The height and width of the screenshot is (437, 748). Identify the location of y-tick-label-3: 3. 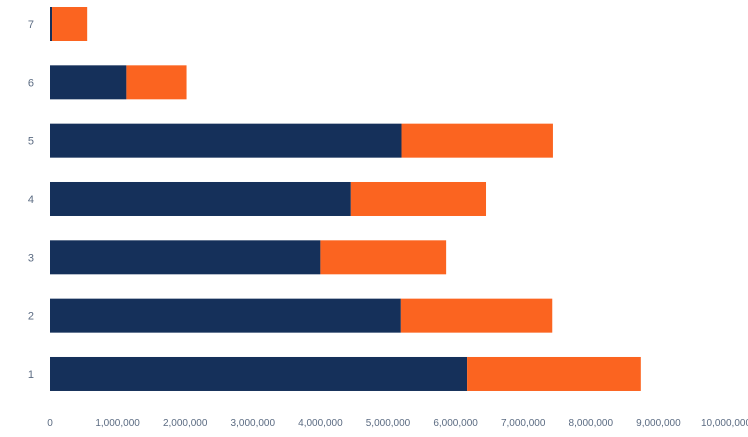
(31, 258).